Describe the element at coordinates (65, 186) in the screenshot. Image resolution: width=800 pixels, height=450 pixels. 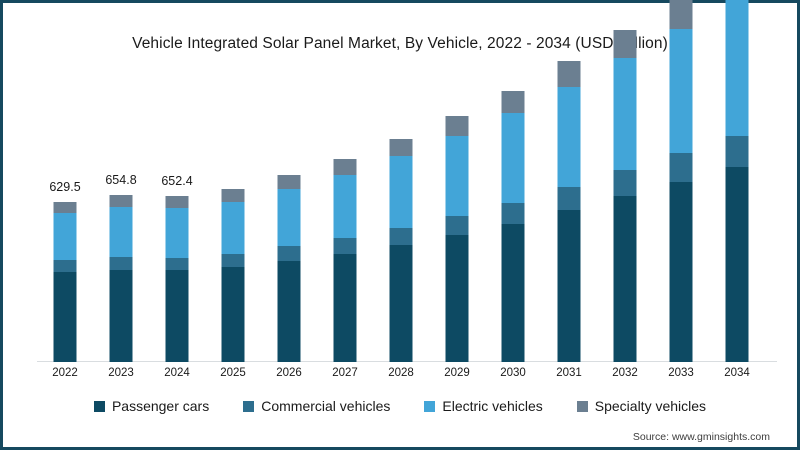
I see `bar-value-label: 629.5` at that location.